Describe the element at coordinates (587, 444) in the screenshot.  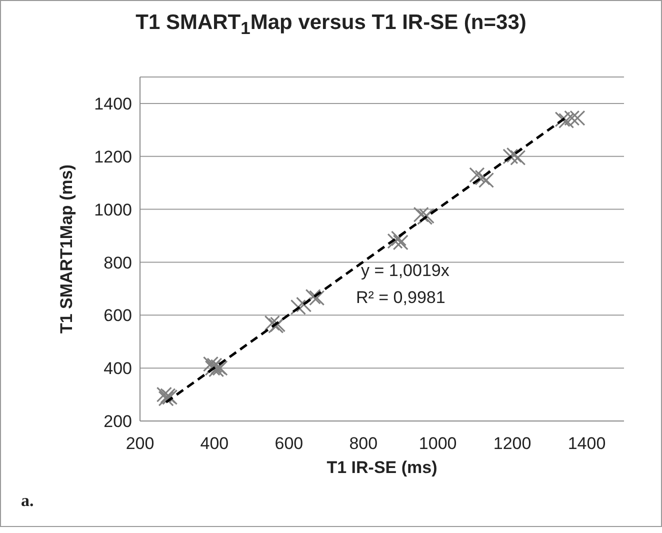
I see `x-tick-label: 1400` at that location.